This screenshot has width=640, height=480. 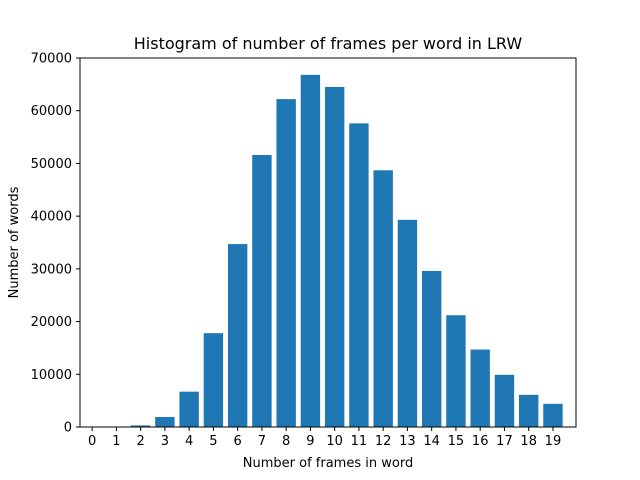 I want to click on y-axis-label: Number of words, so click(x=14, y=242).